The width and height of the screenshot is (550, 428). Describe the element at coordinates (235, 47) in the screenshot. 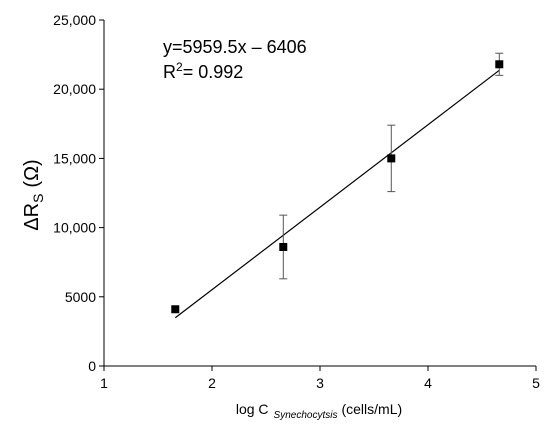

I see `regression-equation: y=5959.5x – 6406` at that location.